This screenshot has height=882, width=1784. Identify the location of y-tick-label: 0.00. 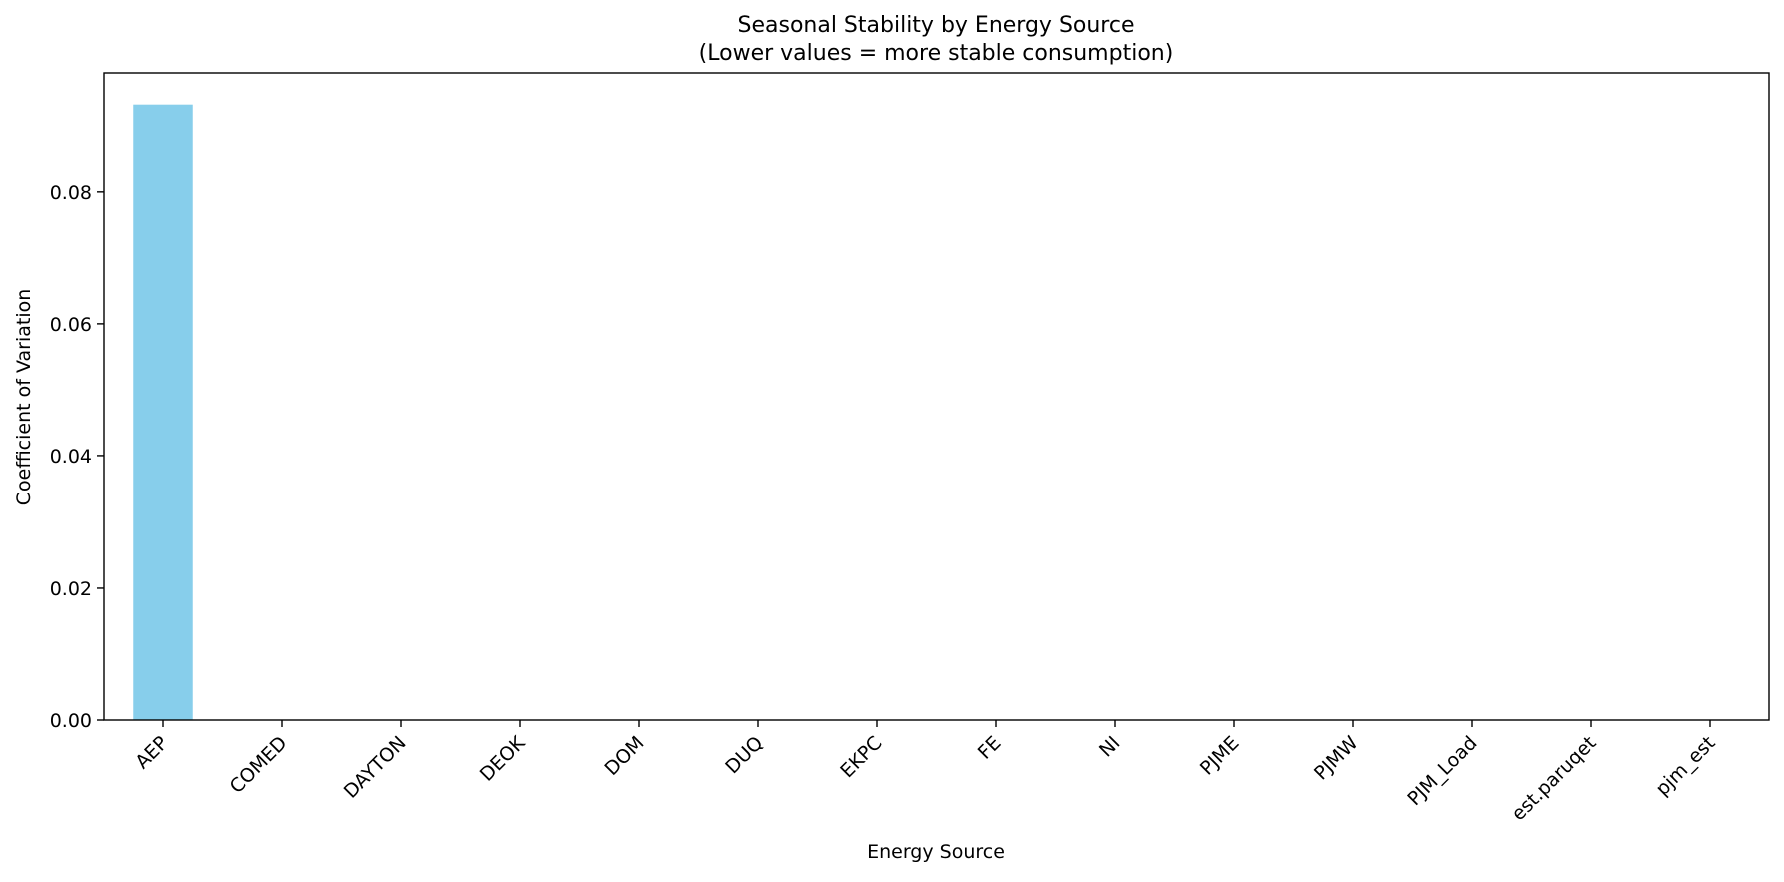
(71, 721).